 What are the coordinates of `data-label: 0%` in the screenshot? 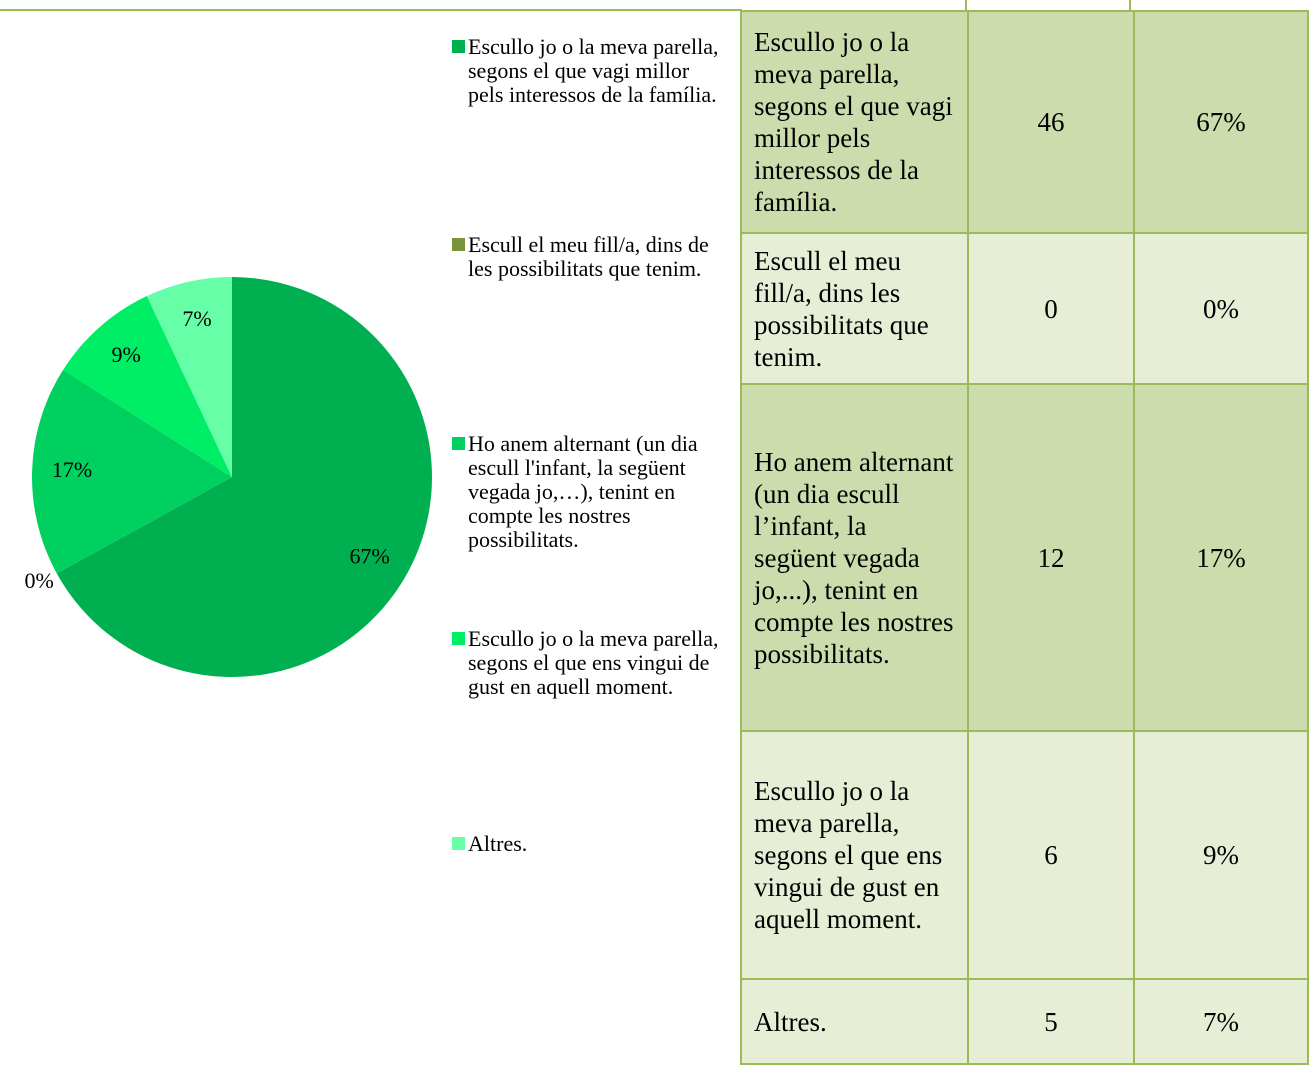 It's located at (39, 580).